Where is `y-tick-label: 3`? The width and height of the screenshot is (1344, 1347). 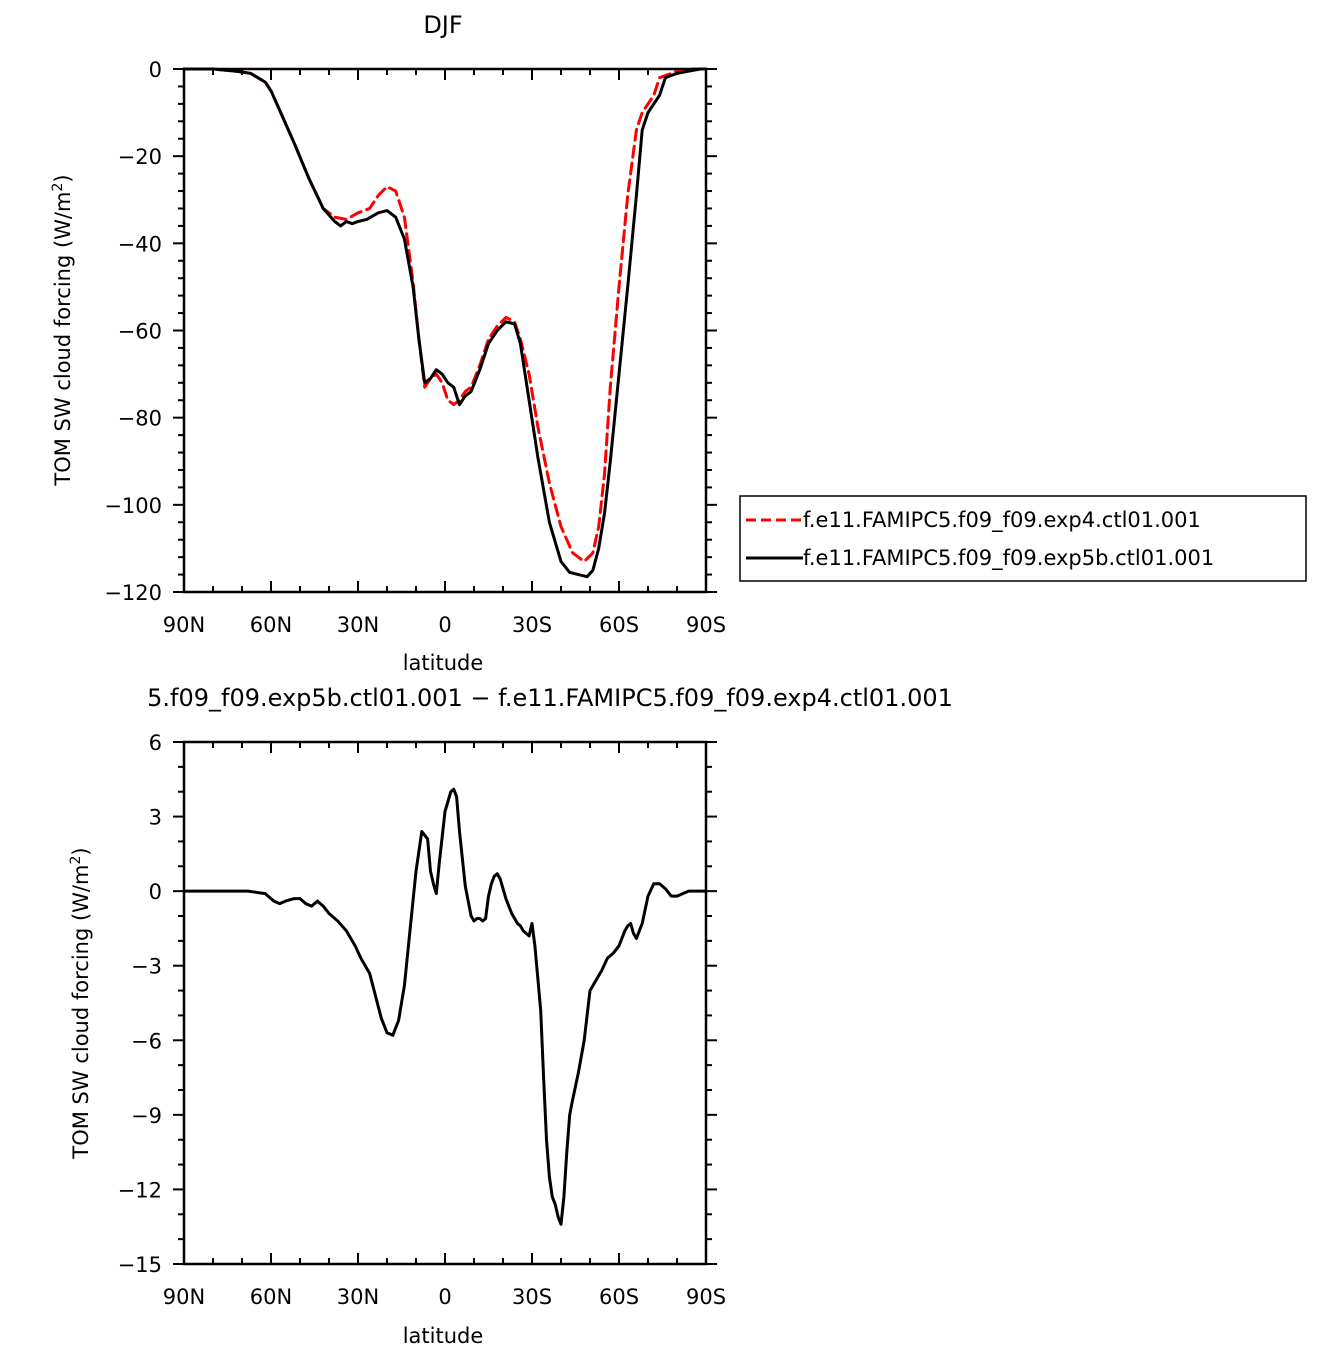 y-tick-label: 3 is located at coordinates (155, 818).